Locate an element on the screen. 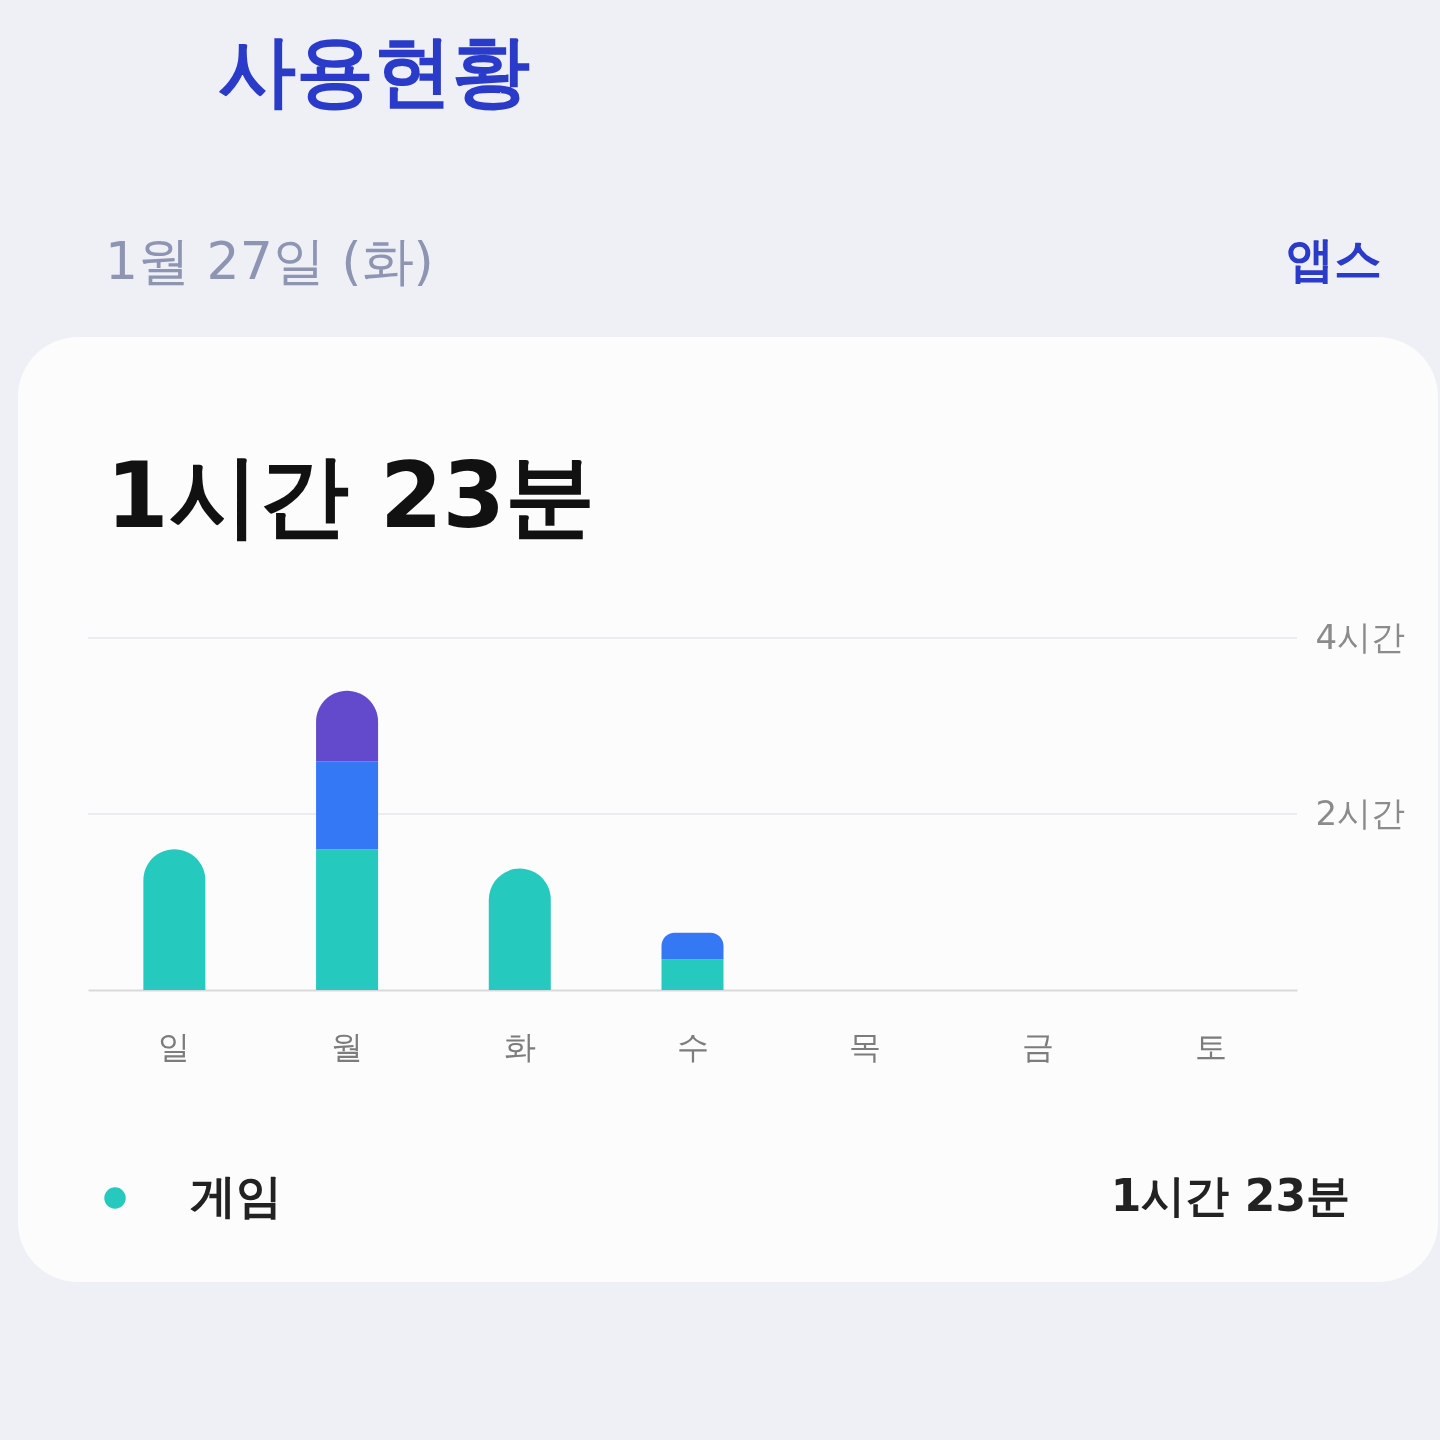 The width and height of the screenshot is (1440, 1440). x-tick-label: 수 is located at coordinates (692, 1046).